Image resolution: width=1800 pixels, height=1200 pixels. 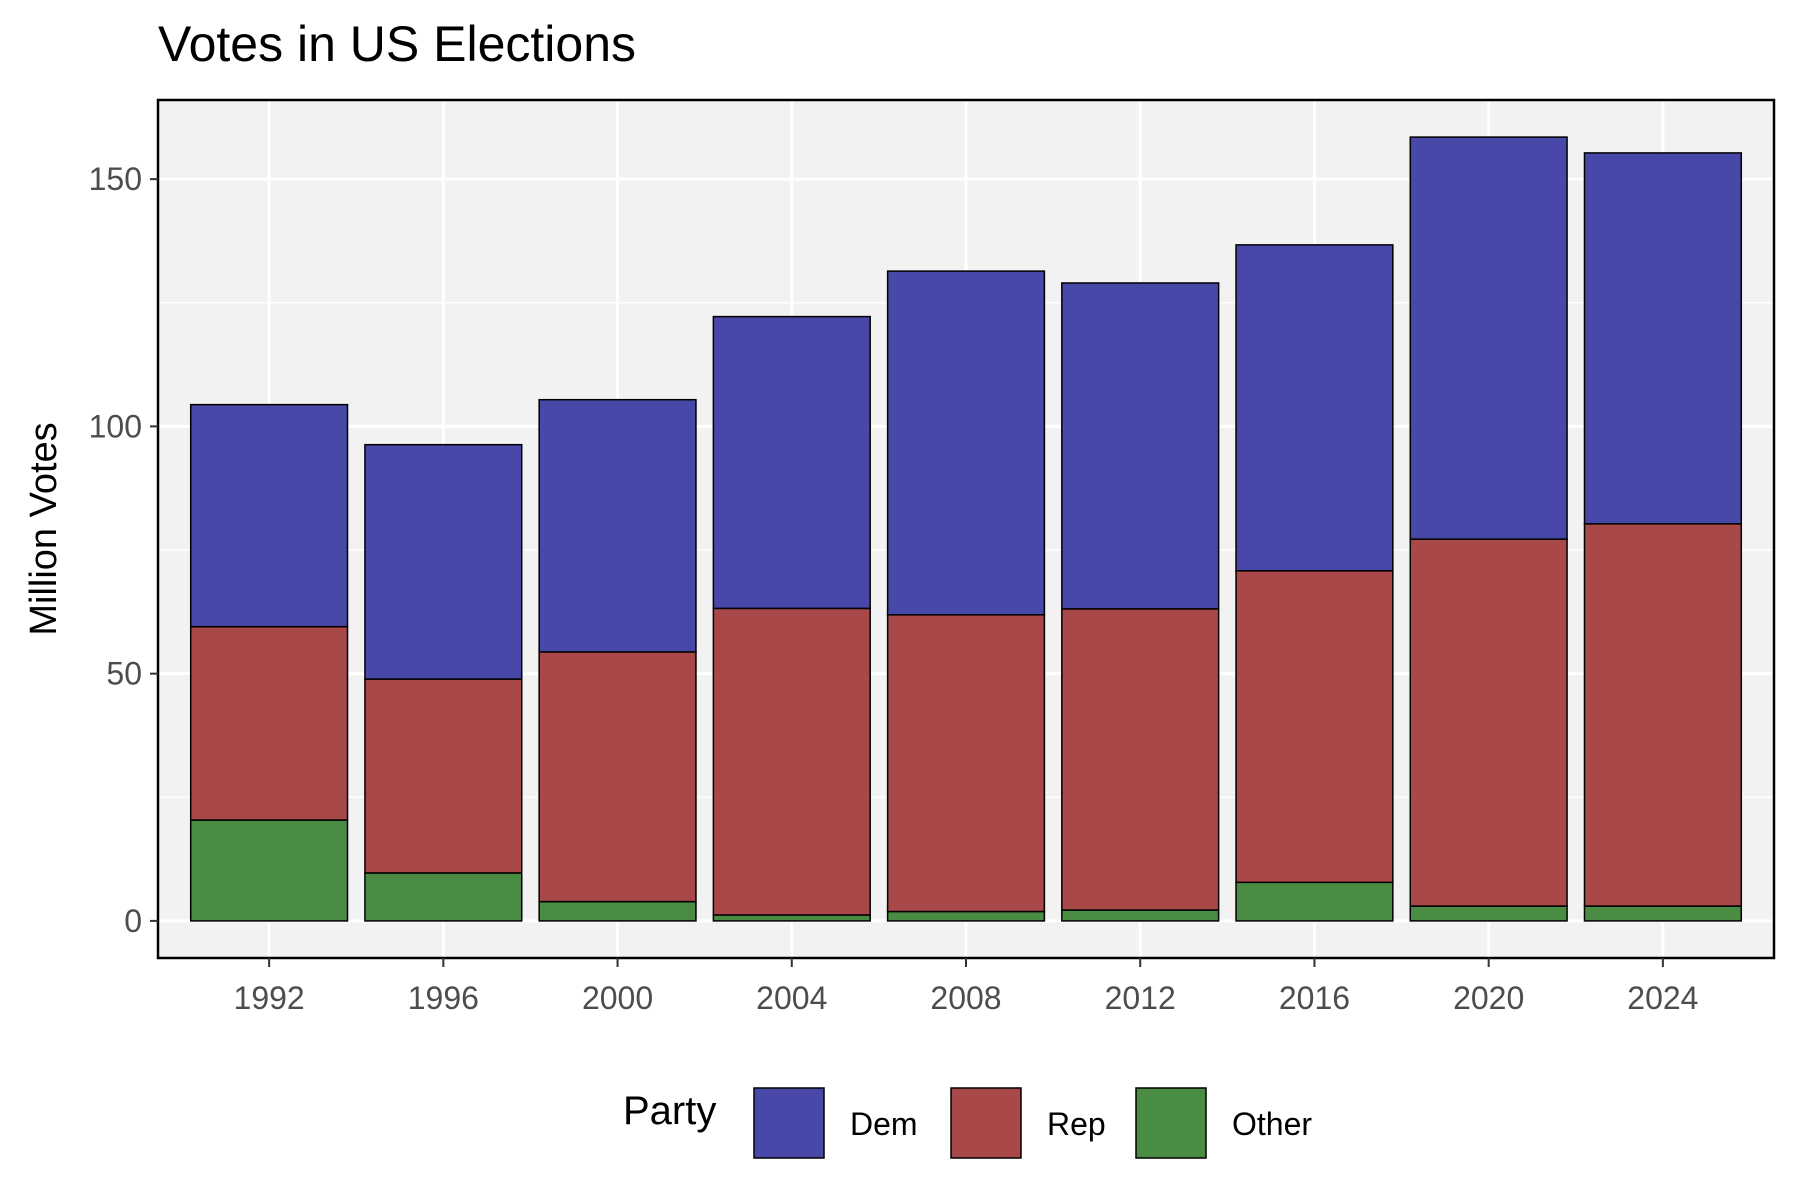 I want to click on bar-other-2016, so click(x=1314, y=901).